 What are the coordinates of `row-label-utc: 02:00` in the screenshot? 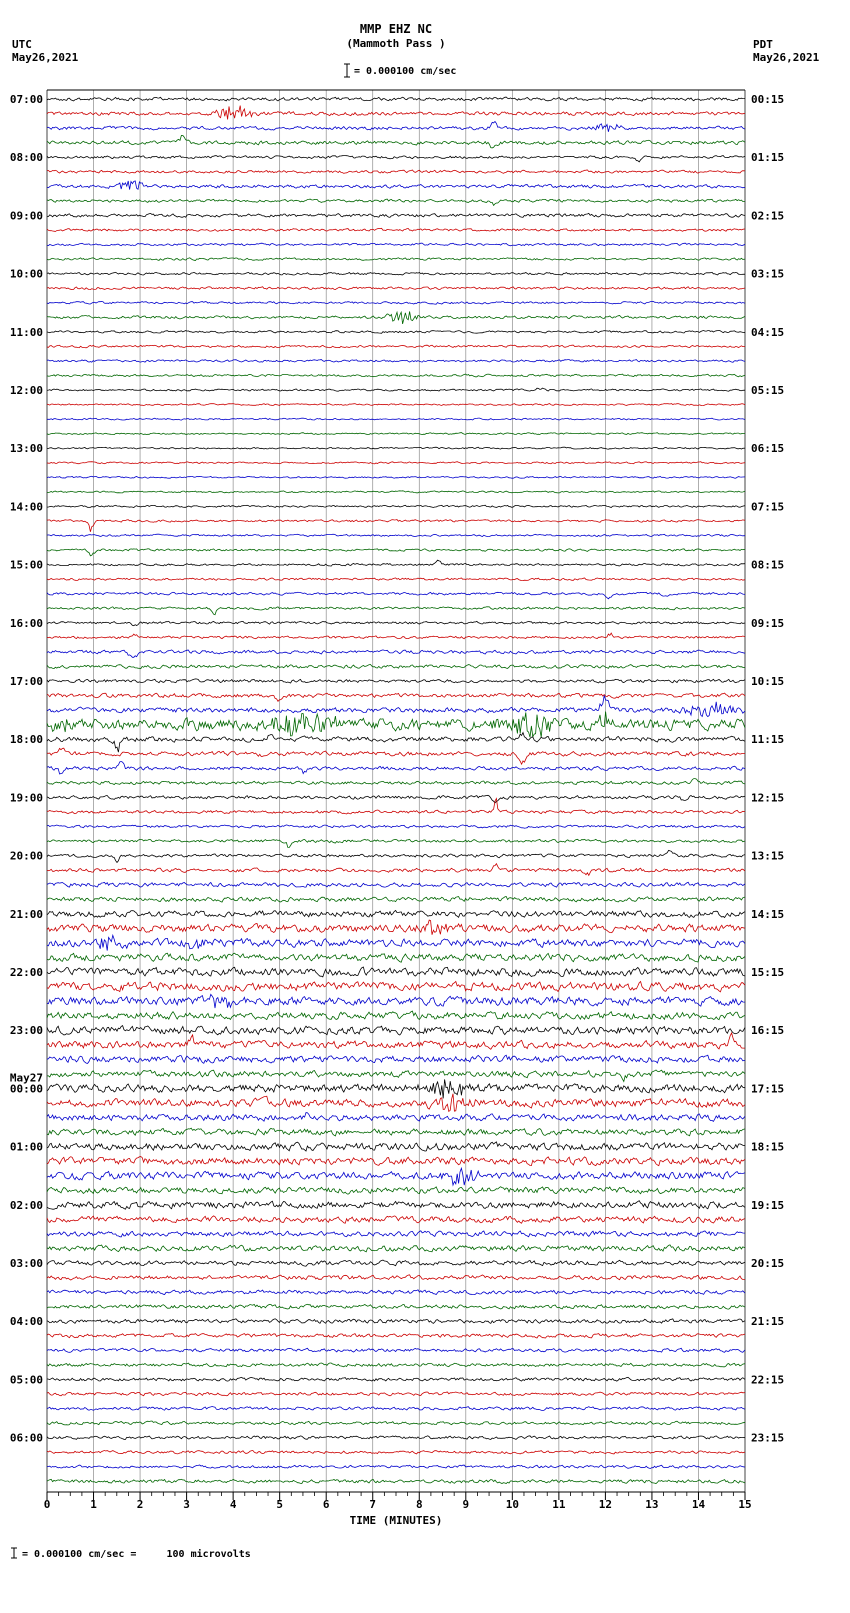 It's located at (26, 1205).